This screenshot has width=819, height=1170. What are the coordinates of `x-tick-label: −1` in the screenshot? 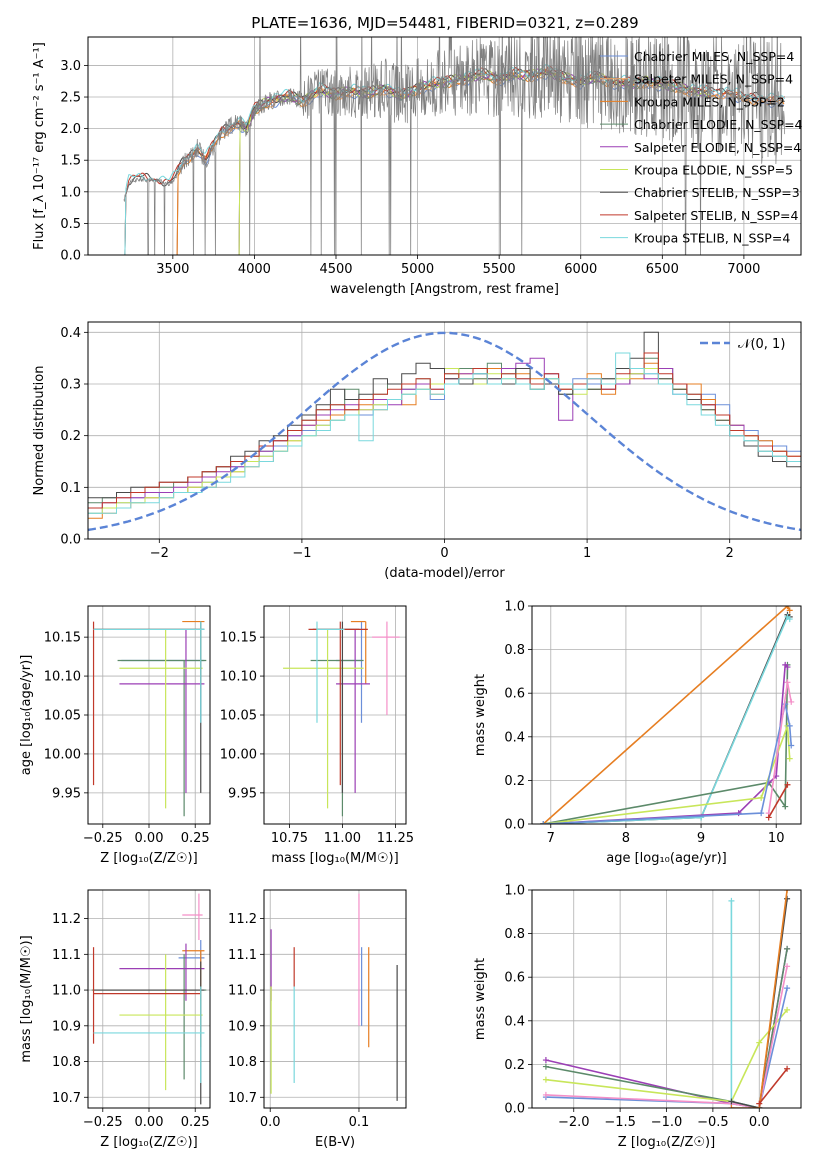 It's located at (301, 553).